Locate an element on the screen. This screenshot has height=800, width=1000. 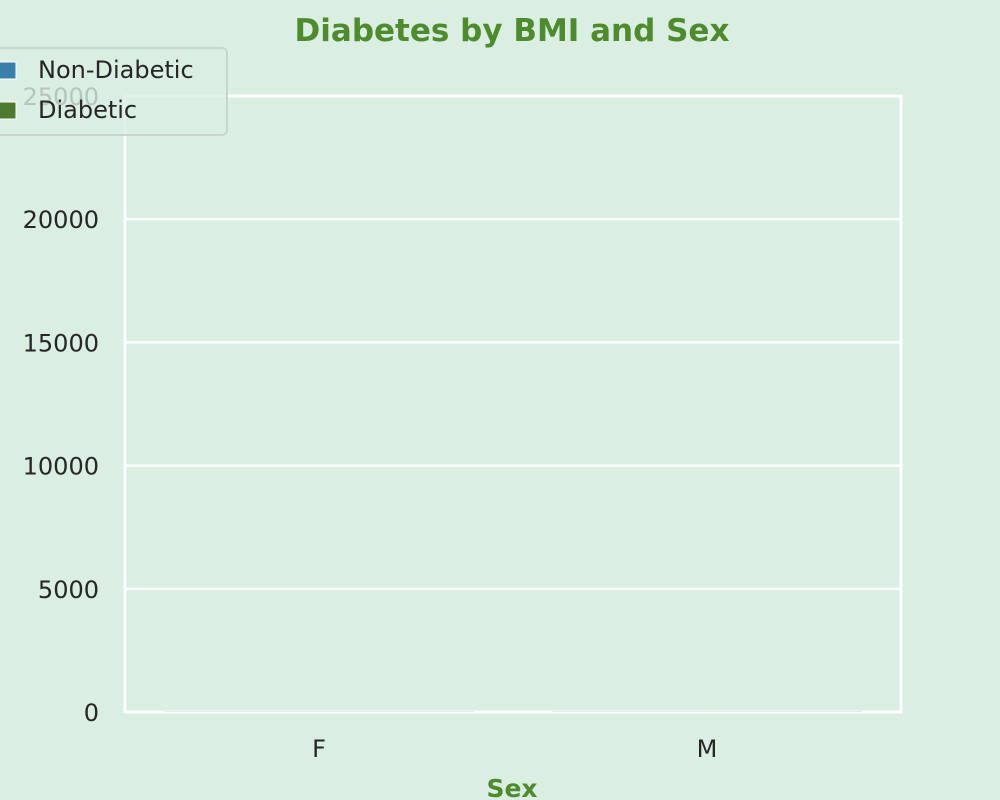
bar-non-diabetic-f is located at coordinates (241, 711).